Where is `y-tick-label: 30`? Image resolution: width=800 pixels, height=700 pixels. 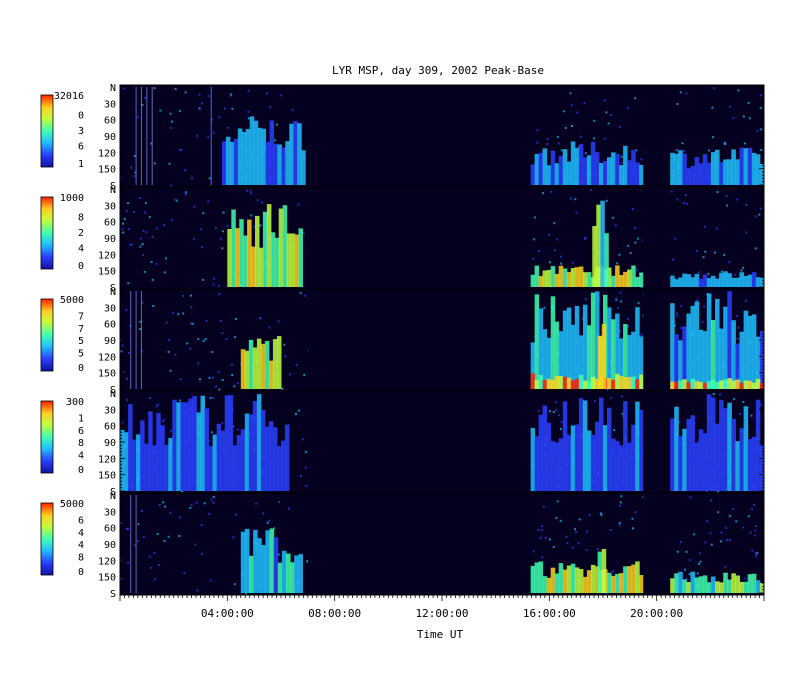 y-tick-label: 30 is located at coordinates (110, 308).